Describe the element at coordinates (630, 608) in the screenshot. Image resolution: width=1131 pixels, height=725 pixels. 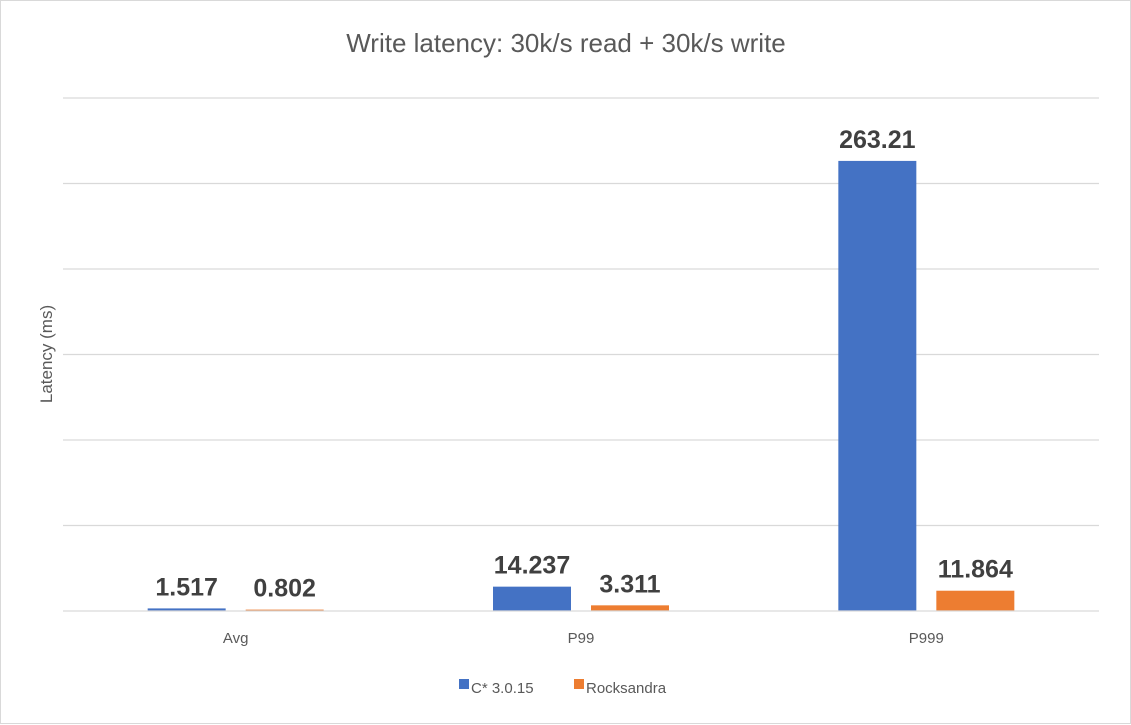
I see `bar-p99-rocksandra` at that location.